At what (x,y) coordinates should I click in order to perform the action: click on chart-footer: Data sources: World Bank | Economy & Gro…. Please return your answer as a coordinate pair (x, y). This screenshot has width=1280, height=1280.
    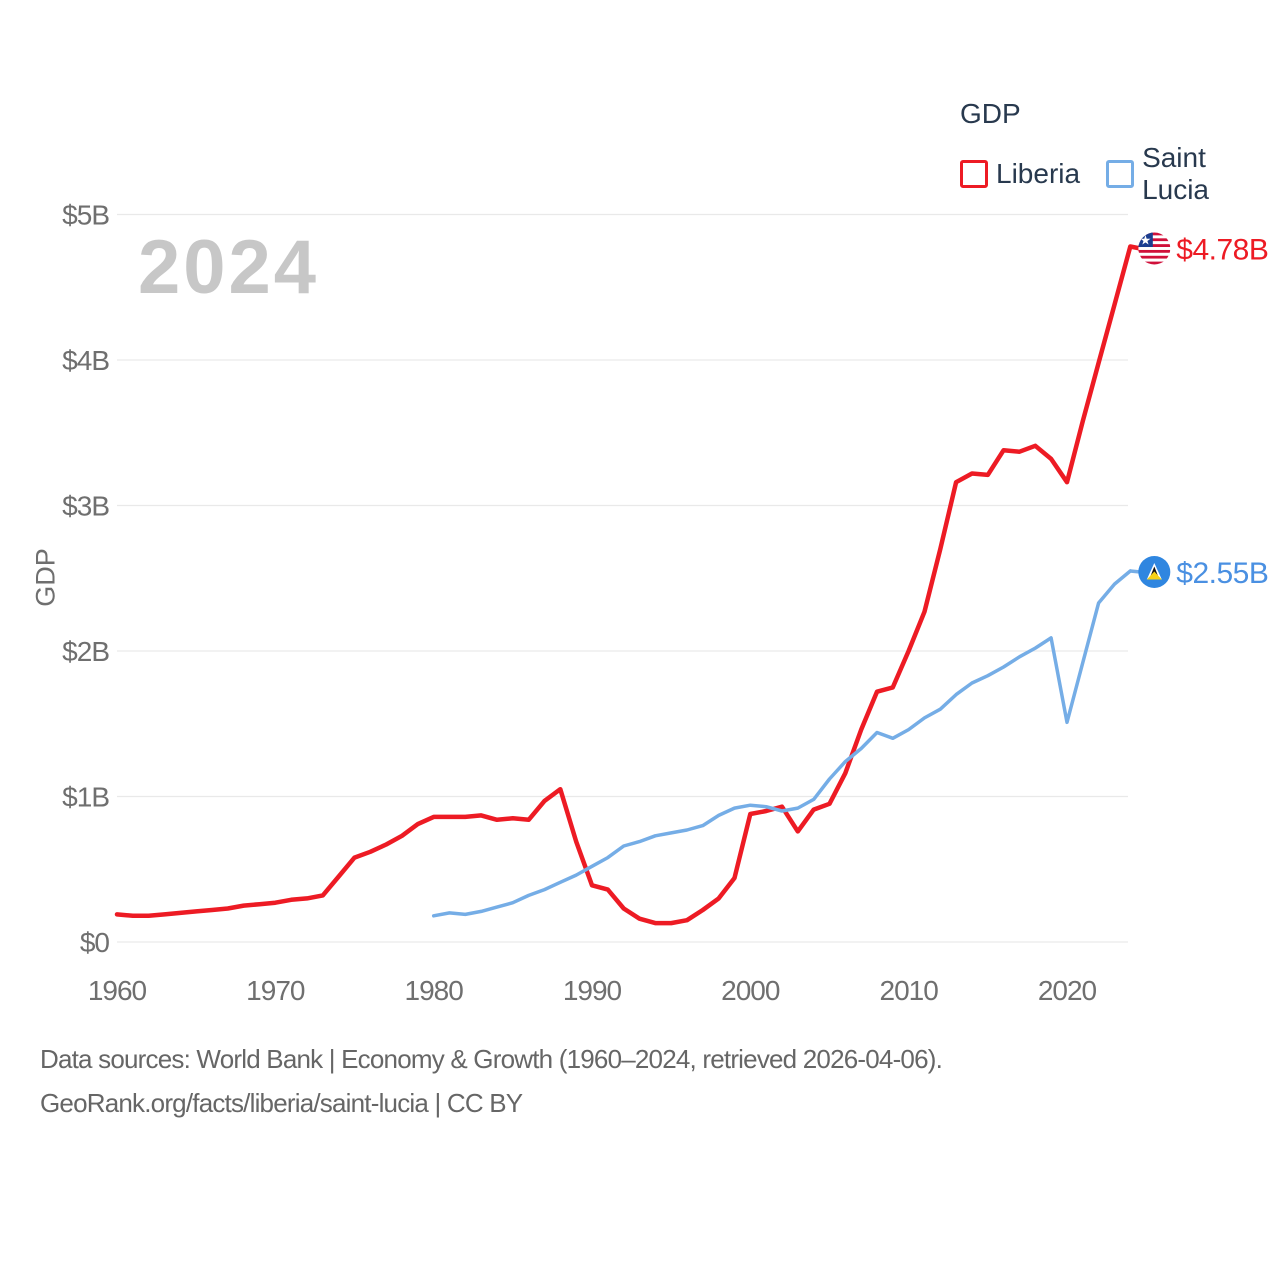
    Looking at the image, I should click on (491, 1088).